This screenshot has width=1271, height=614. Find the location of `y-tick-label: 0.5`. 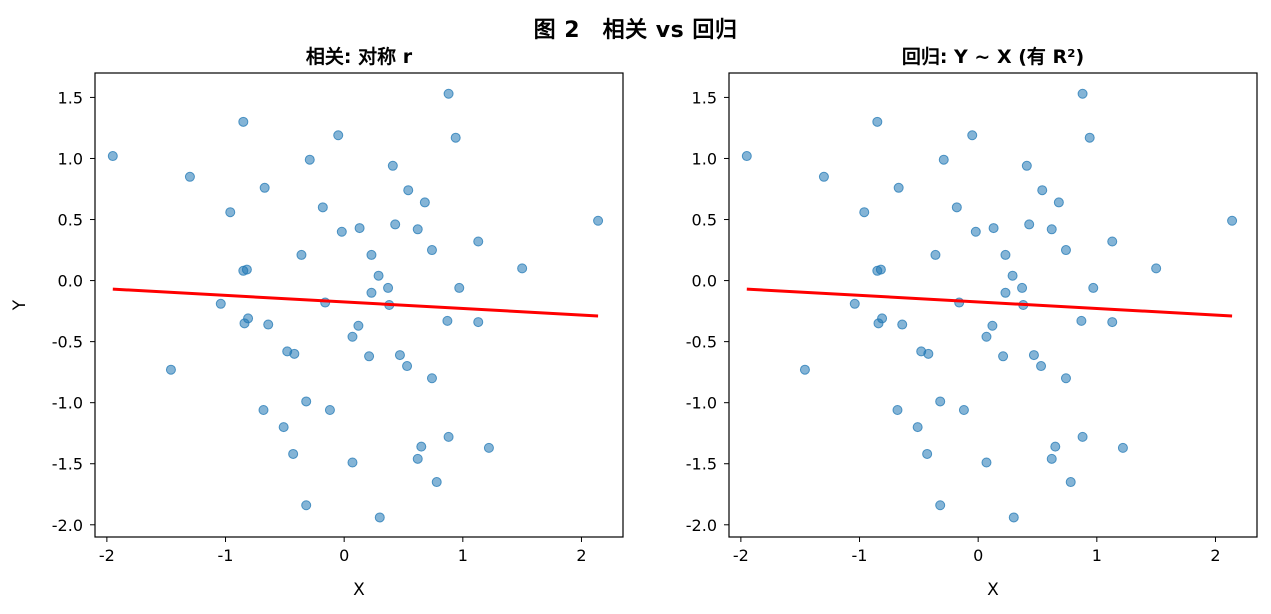

y-tick-label: 0.5 is located at coordinates (70, 220).